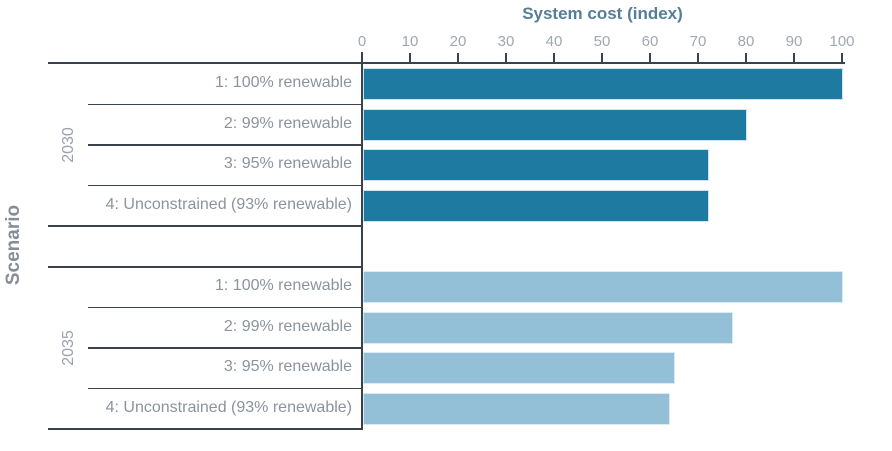 The width and height of the screenshot is (892, 451). What do you see at coordinates (68, 145) in the screenshot?
I see `year-label-2030: 2030` at bounding box center [68, 145].